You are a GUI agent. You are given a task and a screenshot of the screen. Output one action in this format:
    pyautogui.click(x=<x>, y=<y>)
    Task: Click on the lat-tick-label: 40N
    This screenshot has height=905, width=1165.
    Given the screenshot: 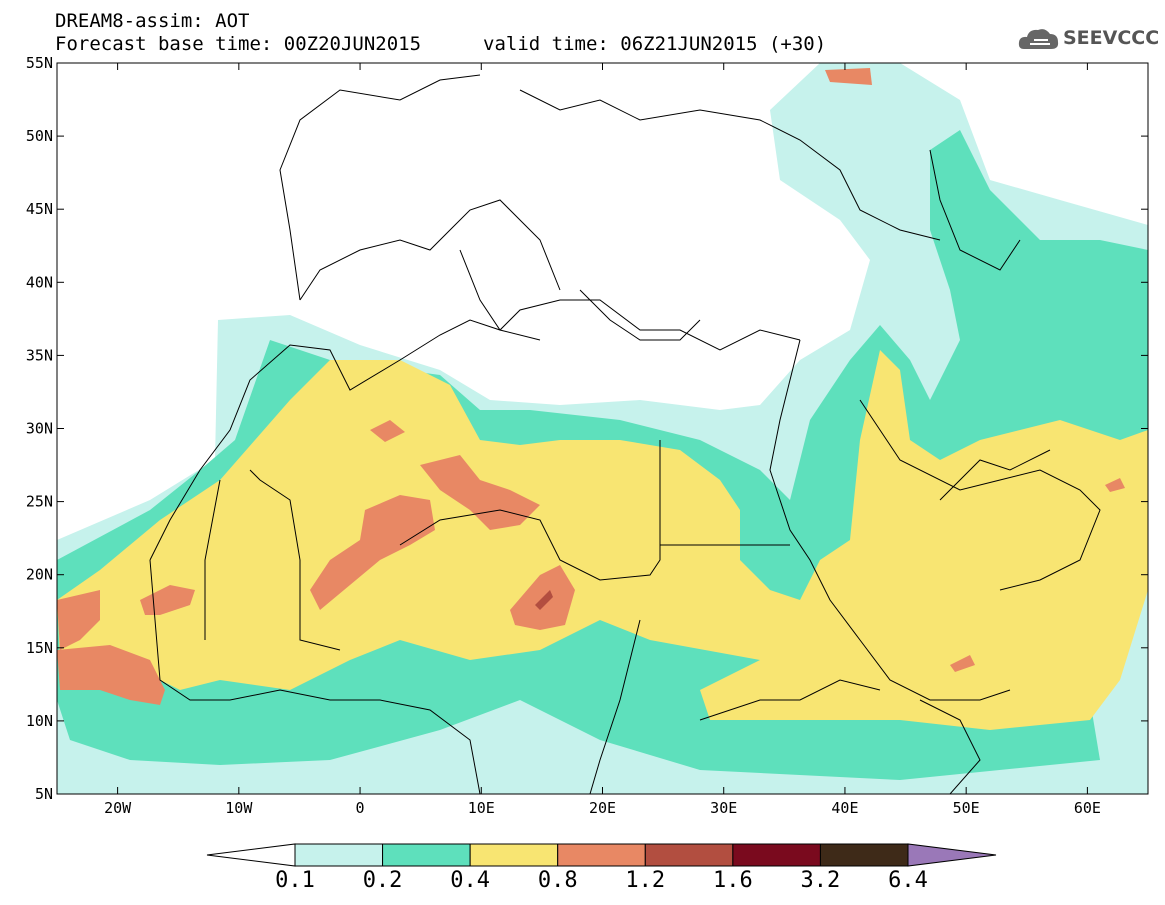 What is the action you would take?
    pyautogui.click(x=39, y=282)
    